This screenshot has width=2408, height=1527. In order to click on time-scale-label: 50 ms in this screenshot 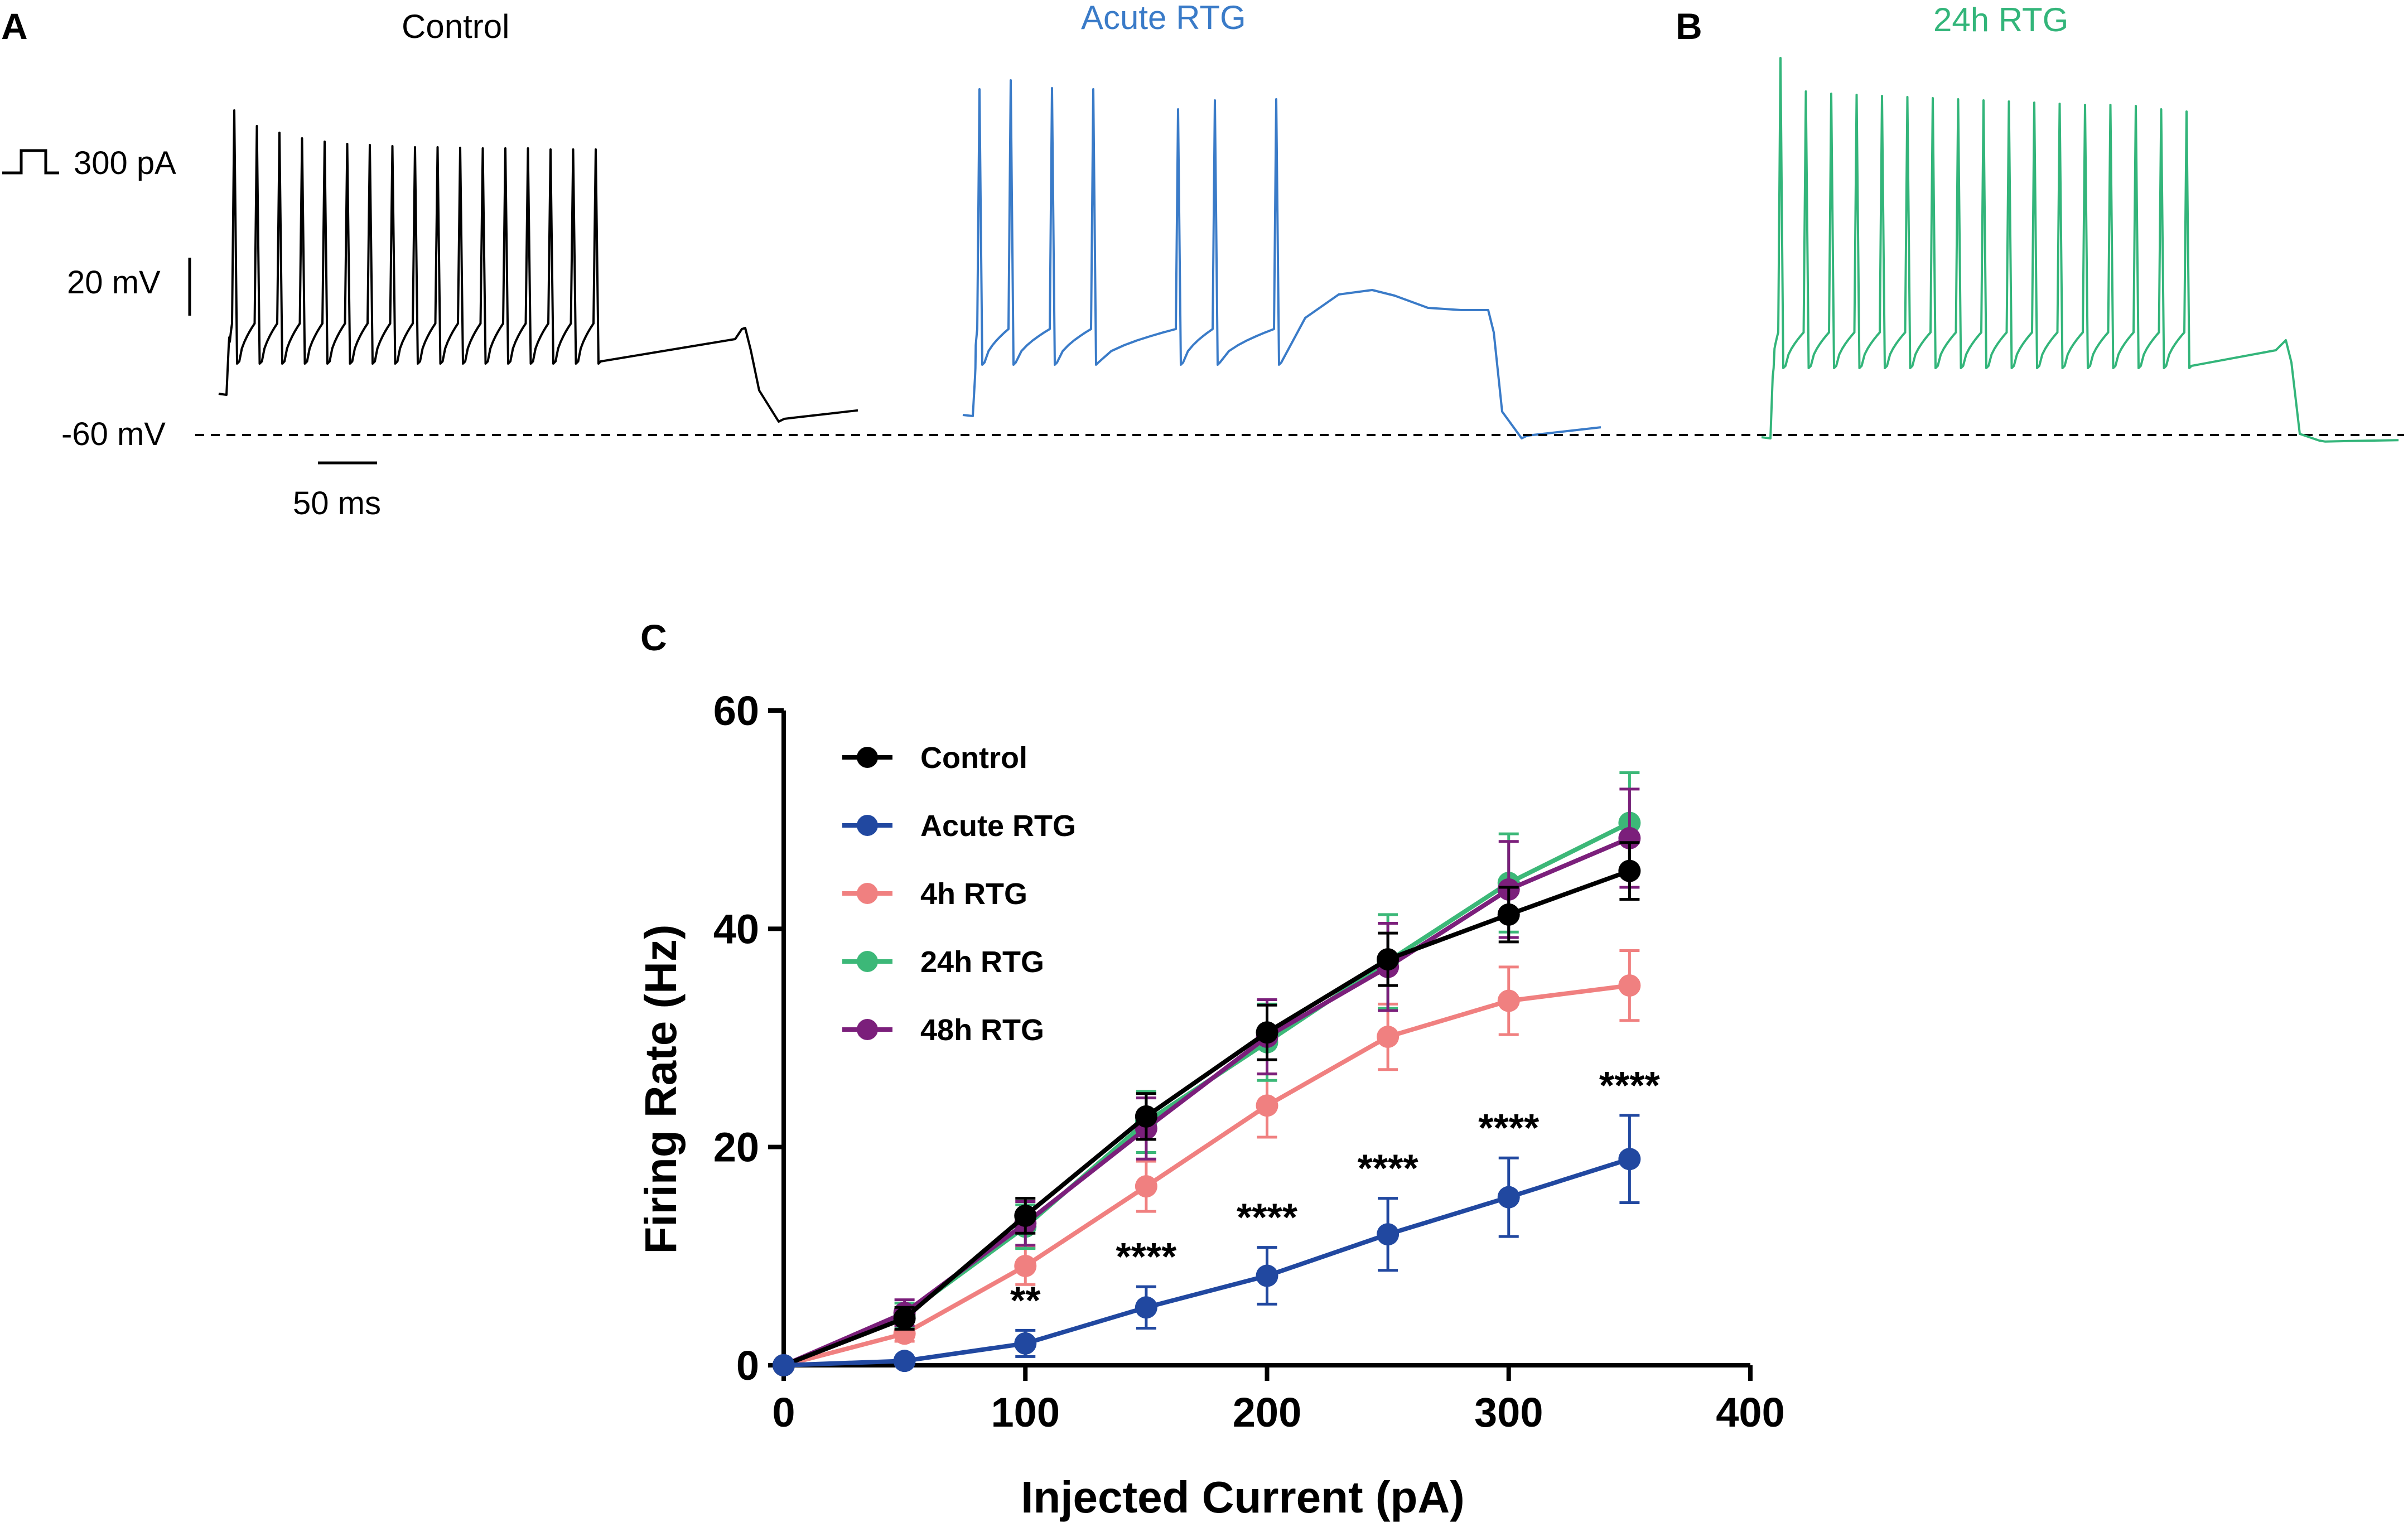, I will do `click(337, 503)`.